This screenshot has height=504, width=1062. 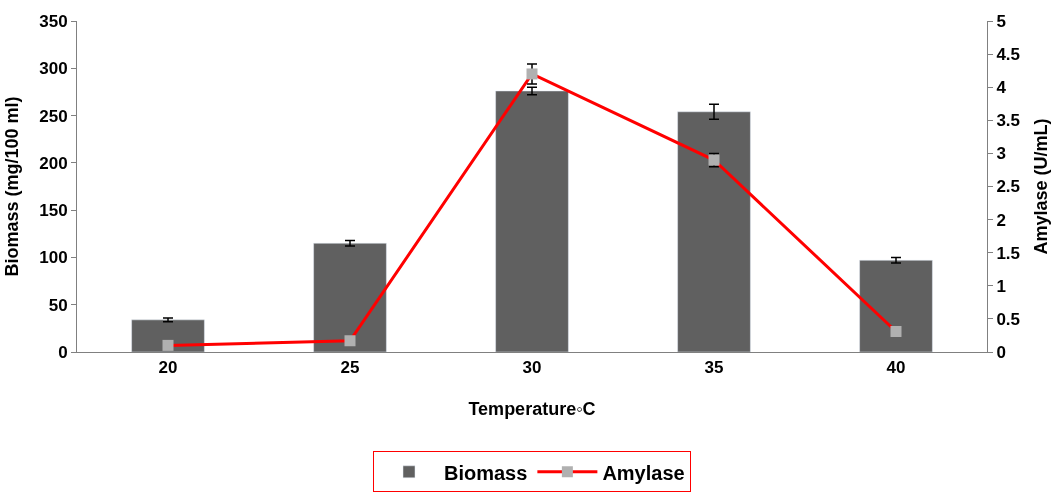 I want to click on legend-label: Amylase, so click(x=643, y=472).